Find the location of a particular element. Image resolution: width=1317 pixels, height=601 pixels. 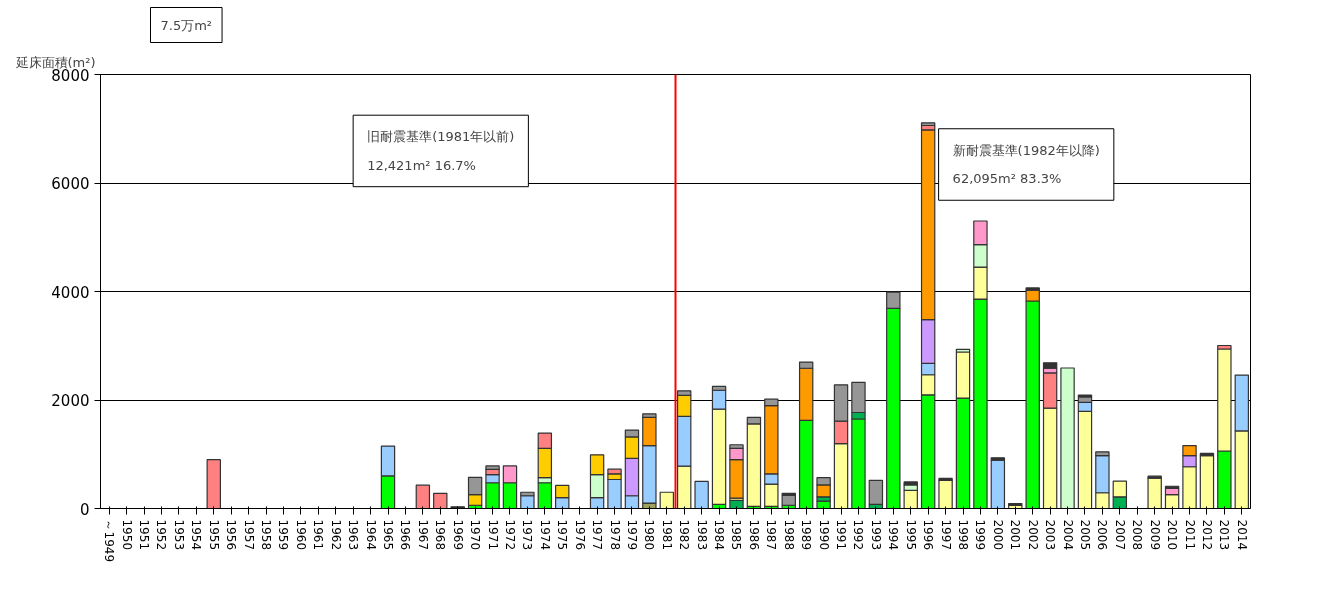

annotation: 新耐震基準(1982年以降) 62,095m² 83.3% is located at coordinates (1026, 164).